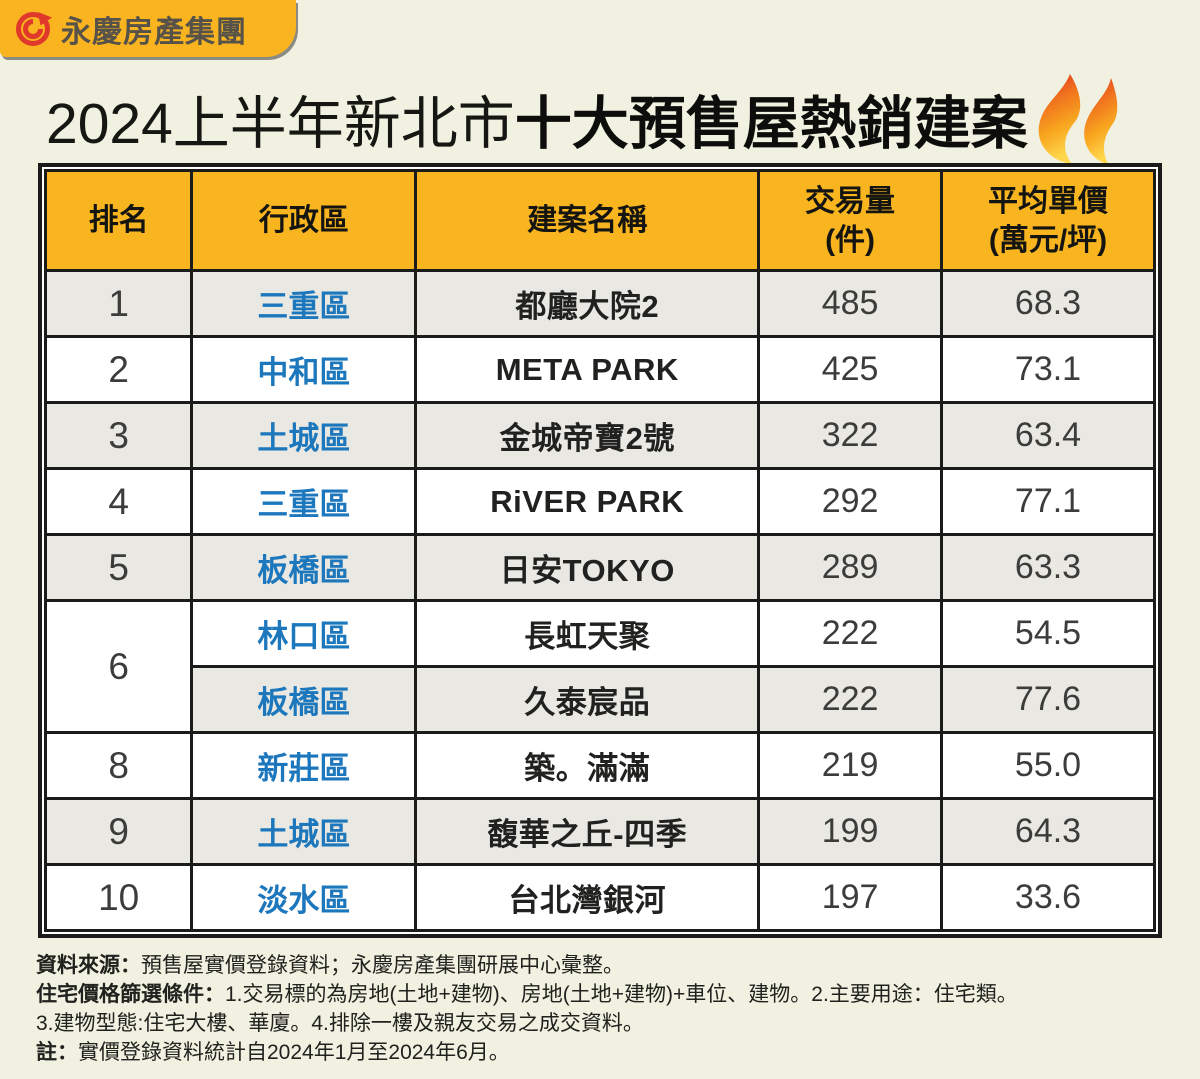 The width and height of the screenshot is (1200, 1079). Describe the element at coordinates (118, 369) in the screenshot. I see `rank-cell: 2` at that location.